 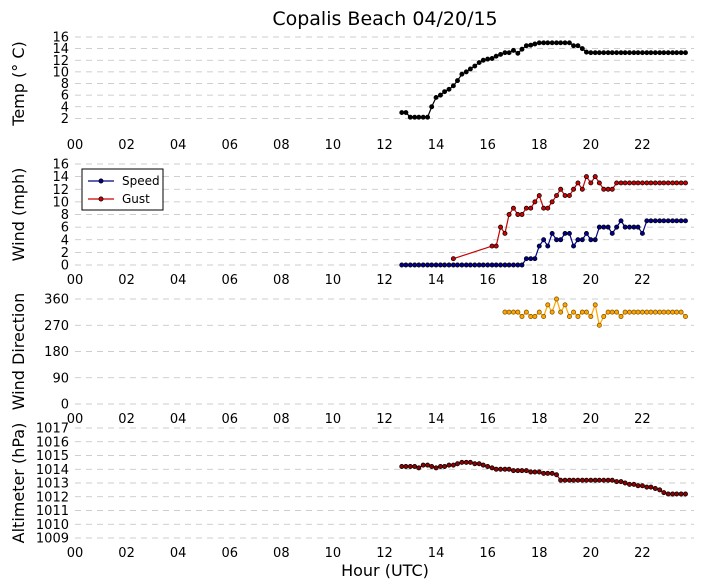 What do you see at coordinates (60, 177) in the screenshot?
I see `y-tick-label: 14` at bounding box center [60, 177].